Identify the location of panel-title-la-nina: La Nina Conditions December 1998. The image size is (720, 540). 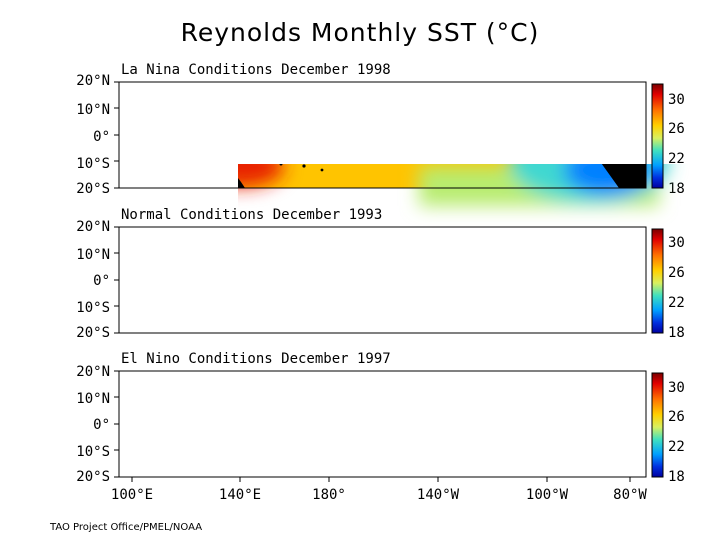
(256, 70).